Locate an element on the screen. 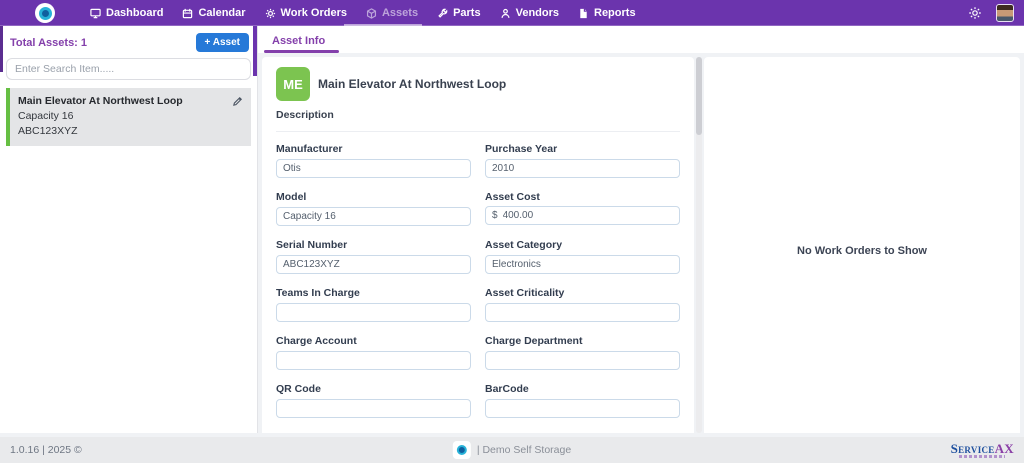  reports-icon is located at coordinates (583, 13).